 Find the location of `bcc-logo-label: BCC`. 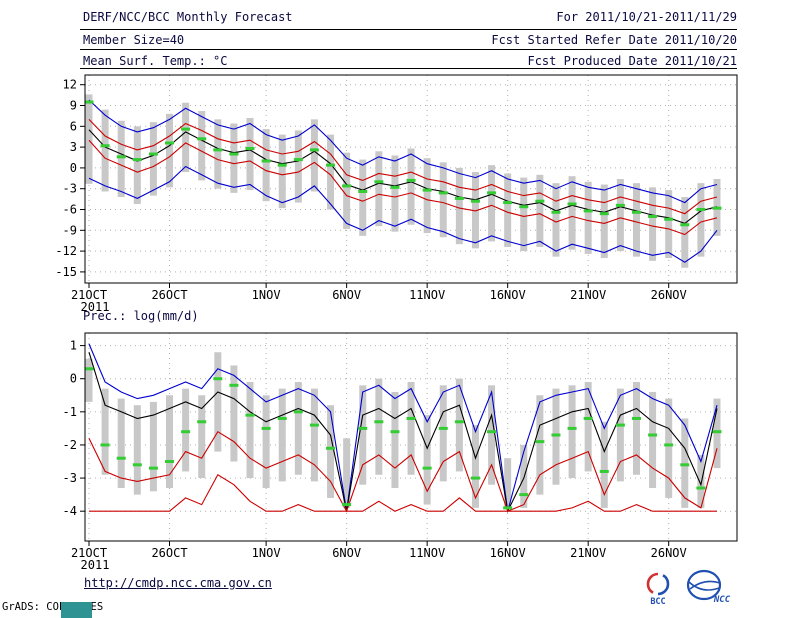

bcc-logo-label: BCC is located at coordinates (657, 601).